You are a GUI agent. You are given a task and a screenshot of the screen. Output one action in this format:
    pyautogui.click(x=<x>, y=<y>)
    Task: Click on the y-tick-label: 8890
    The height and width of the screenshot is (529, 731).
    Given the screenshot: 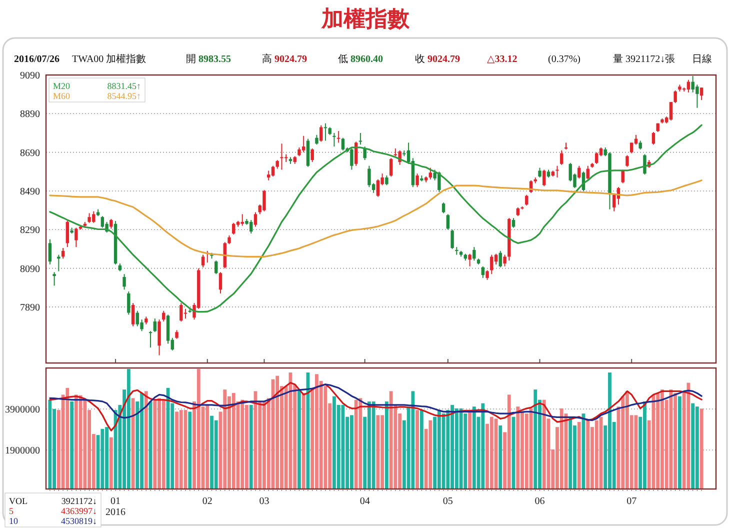 What is the action you would take?
    pyautogui.click(x=30, y=114)
    